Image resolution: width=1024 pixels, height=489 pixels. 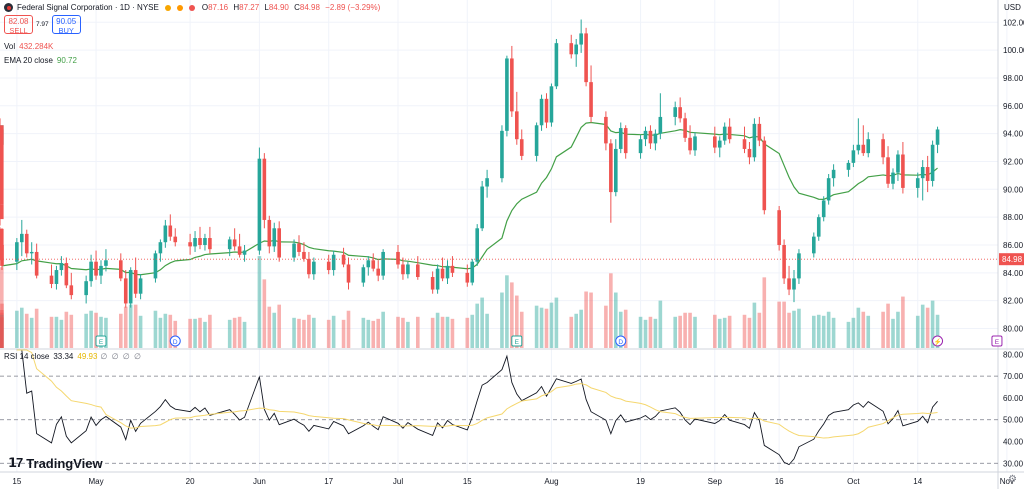 I want to click on volume-legend: Vol 432.284K, so click(x=28, y=46).